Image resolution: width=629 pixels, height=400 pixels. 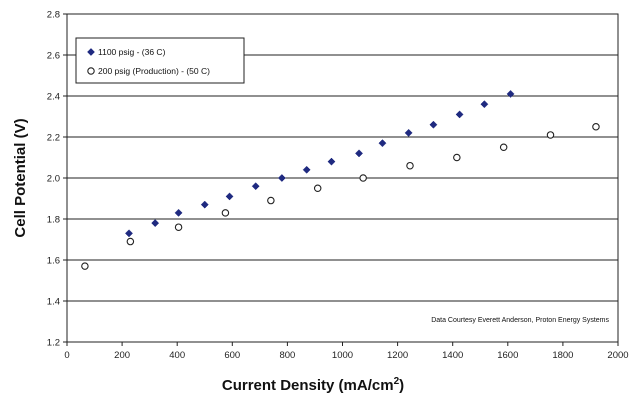 What do you see at coordinates (342, 355) in the screenshot?
I see `x-tick-label: 1000` at bounding box center [342, 355].